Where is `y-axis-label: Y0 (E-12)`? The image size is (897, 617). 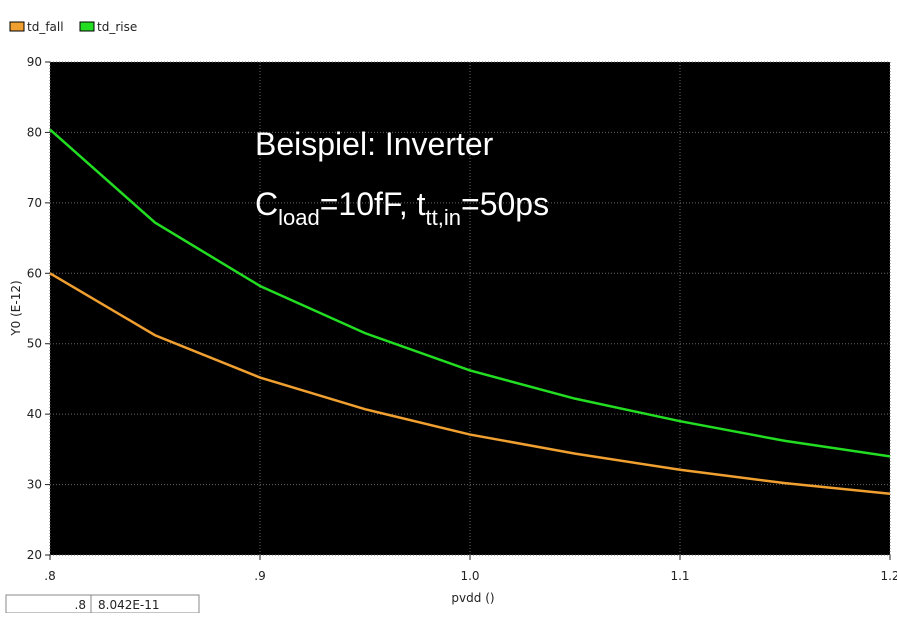 y-axis-label: Y0 (E-12) is located at coordinates (16, 308).